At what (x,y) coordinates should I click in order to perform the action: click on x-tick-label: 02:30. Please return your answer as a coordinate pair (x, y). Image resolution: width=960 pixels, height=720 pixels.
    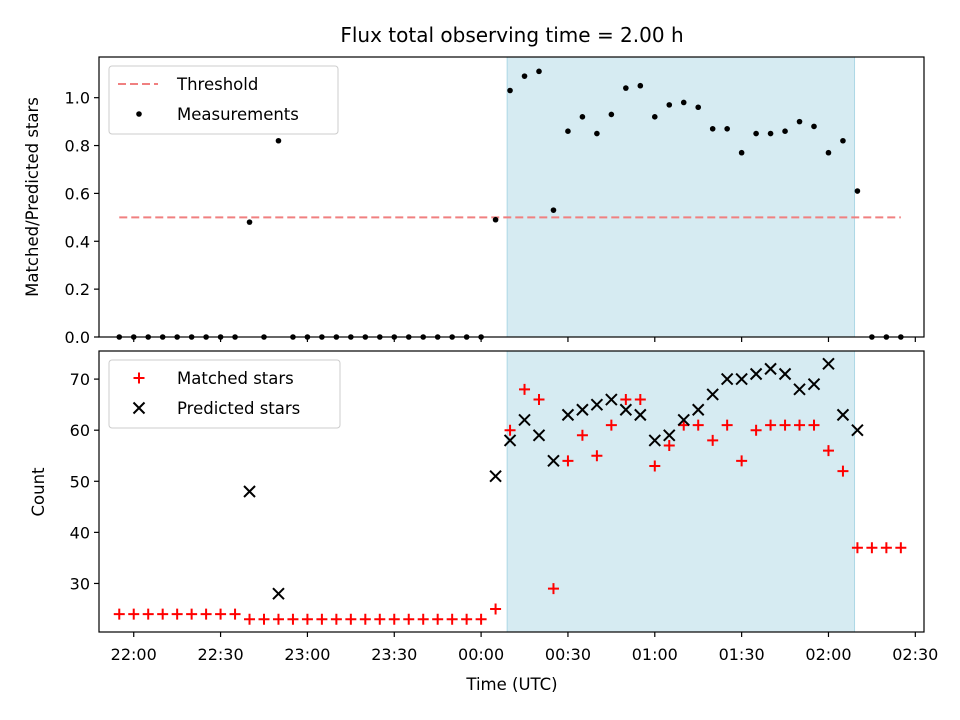
    Looking at the image, I should click on (915, 654).